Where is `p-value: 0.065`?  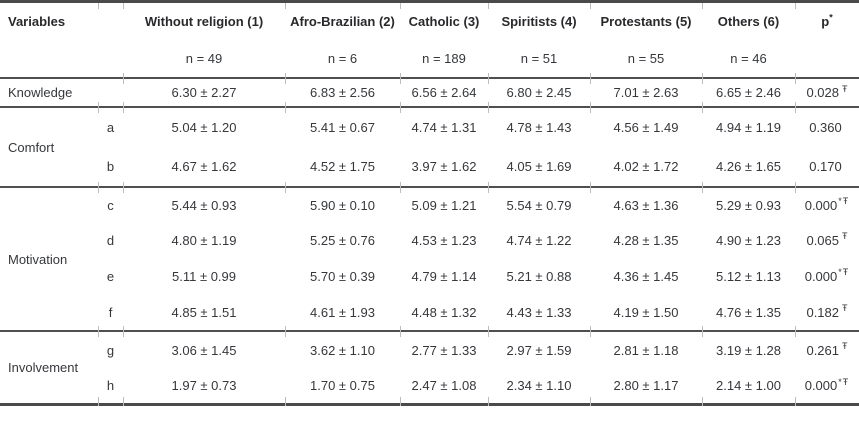 p-value: 0.065 is located at coordinates (823, 240).